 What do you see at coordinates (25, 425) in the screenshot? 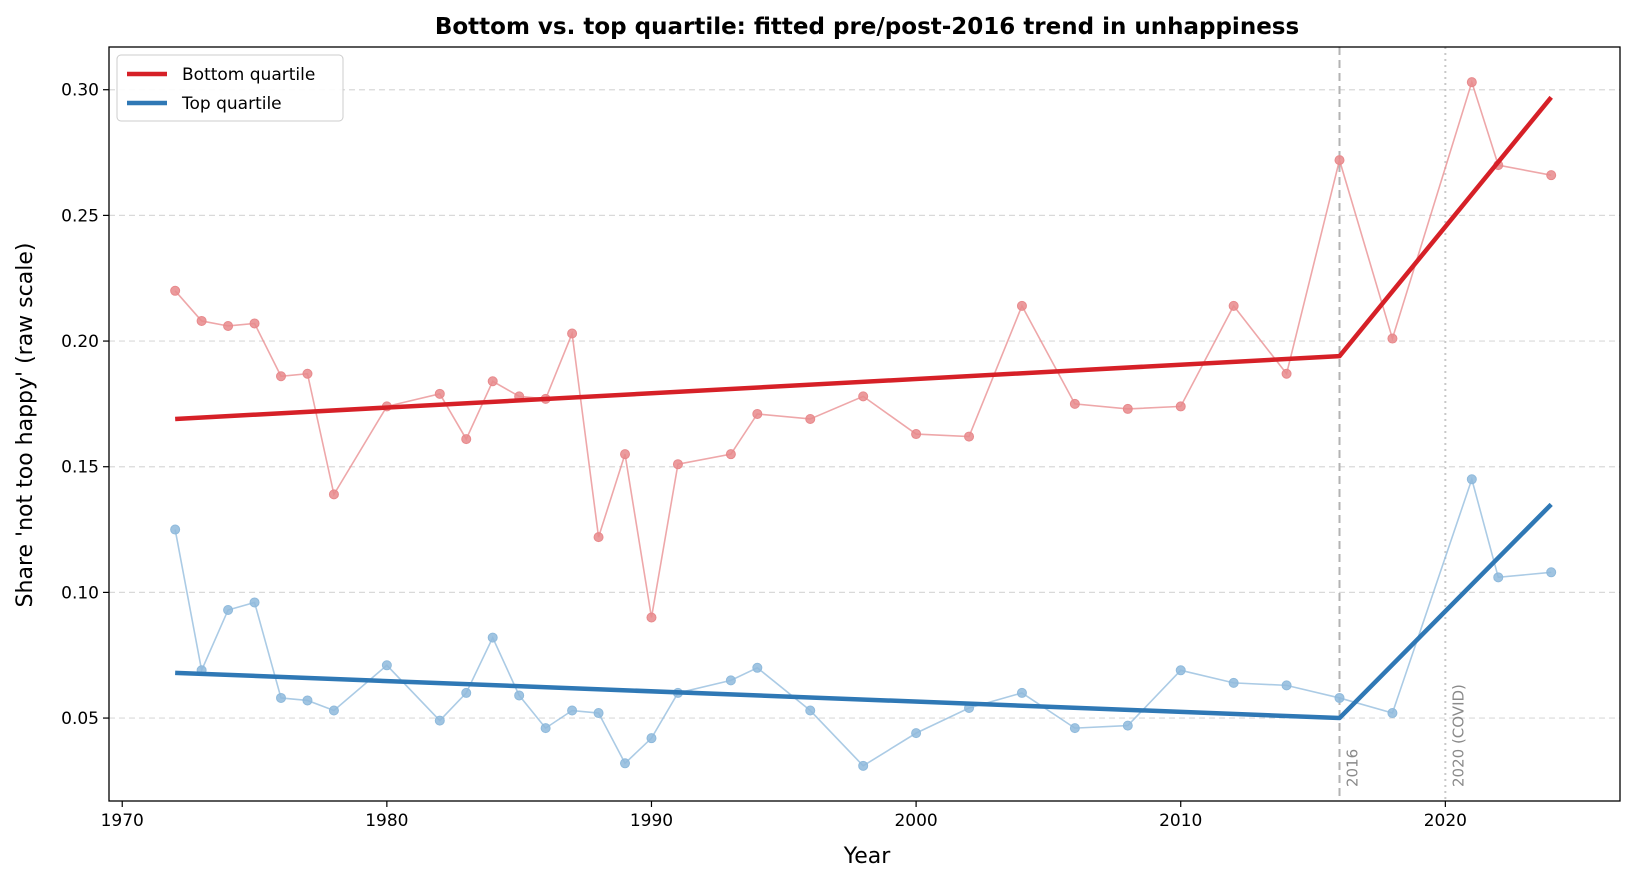
I see `y-axis-title: Share 'not too happy' (raw scale)` at bounding box center [25, 425].